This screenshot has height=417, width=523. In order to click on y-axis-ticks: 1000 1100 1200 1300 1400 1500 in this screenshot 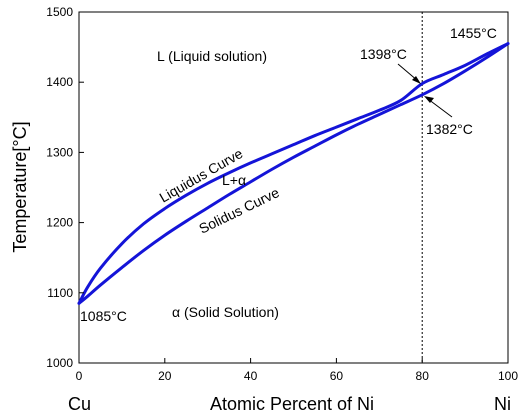, I will do `click(65, 187)`.